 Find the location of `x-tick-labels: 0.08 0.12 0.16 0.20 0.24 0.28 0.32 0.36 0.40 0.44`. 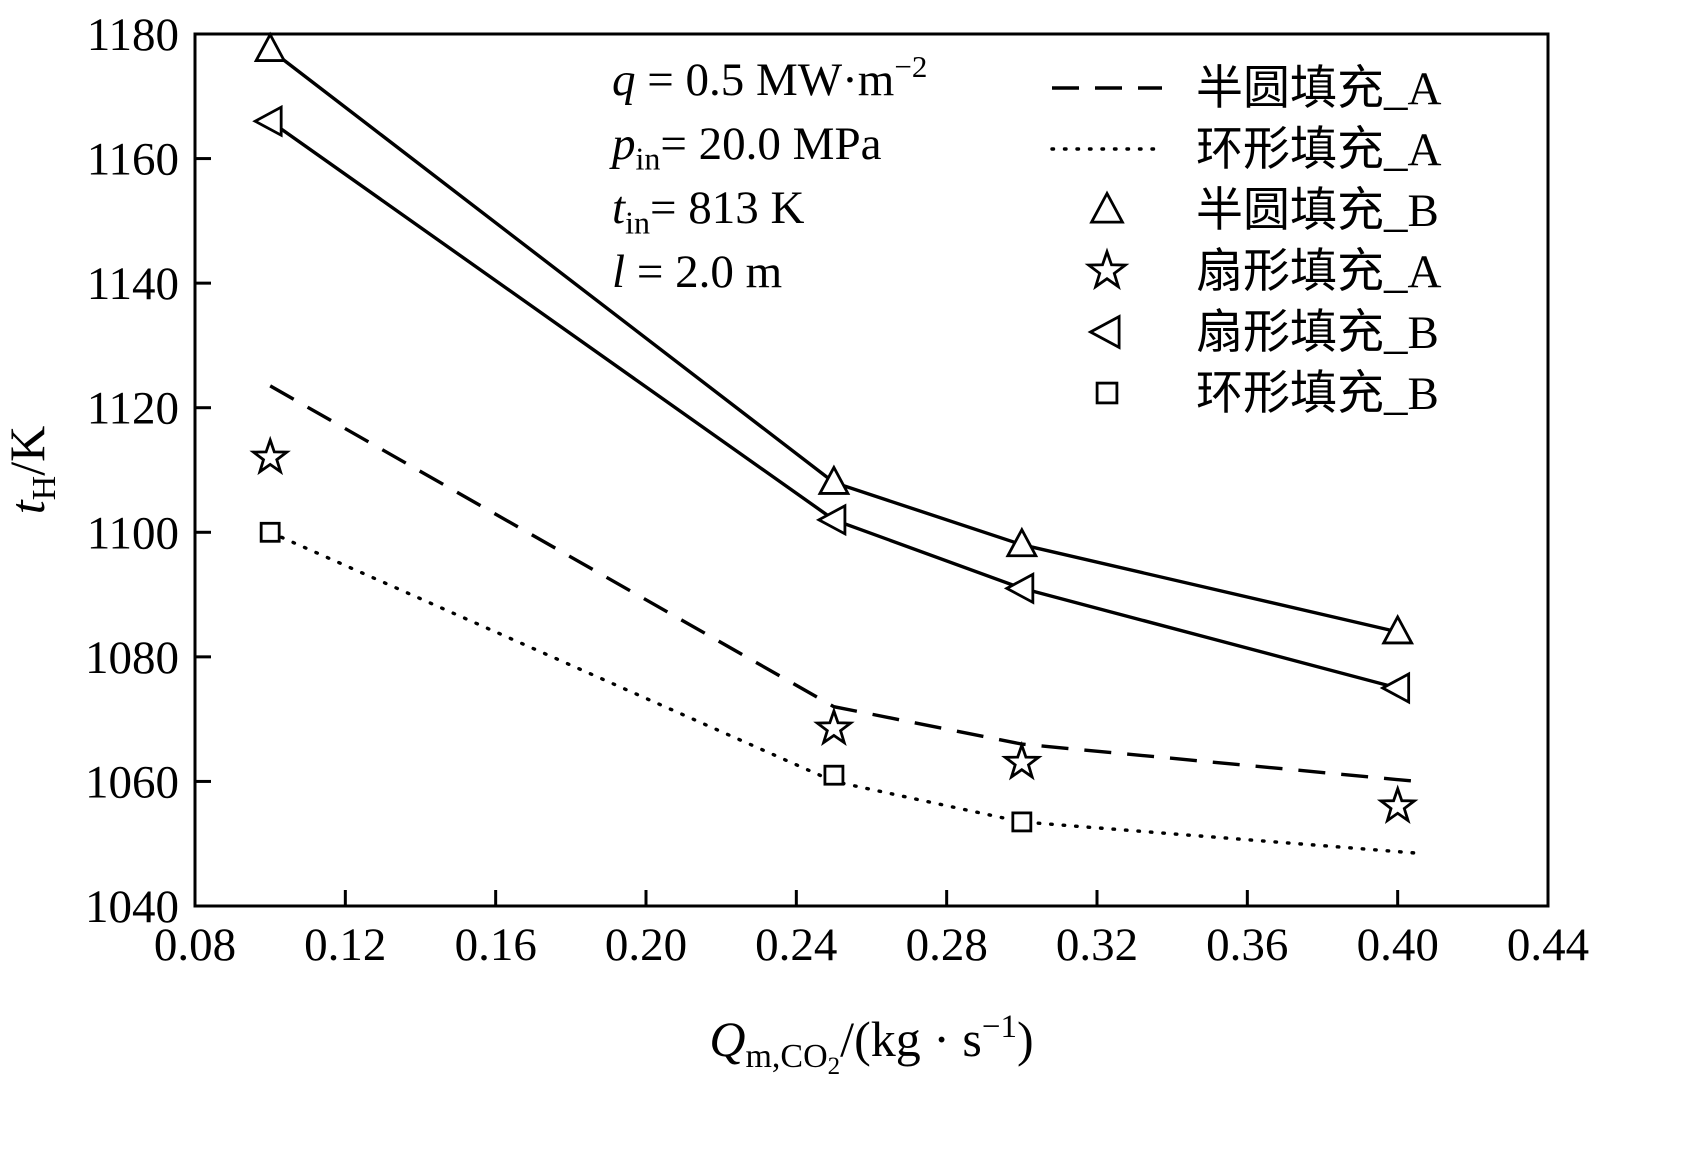

x-tick-labels: 0.08 0.12 0.16 0.20 0.24 0.28 0.32 0.36 0.40 0.44 is located at coordinates (871, 945).